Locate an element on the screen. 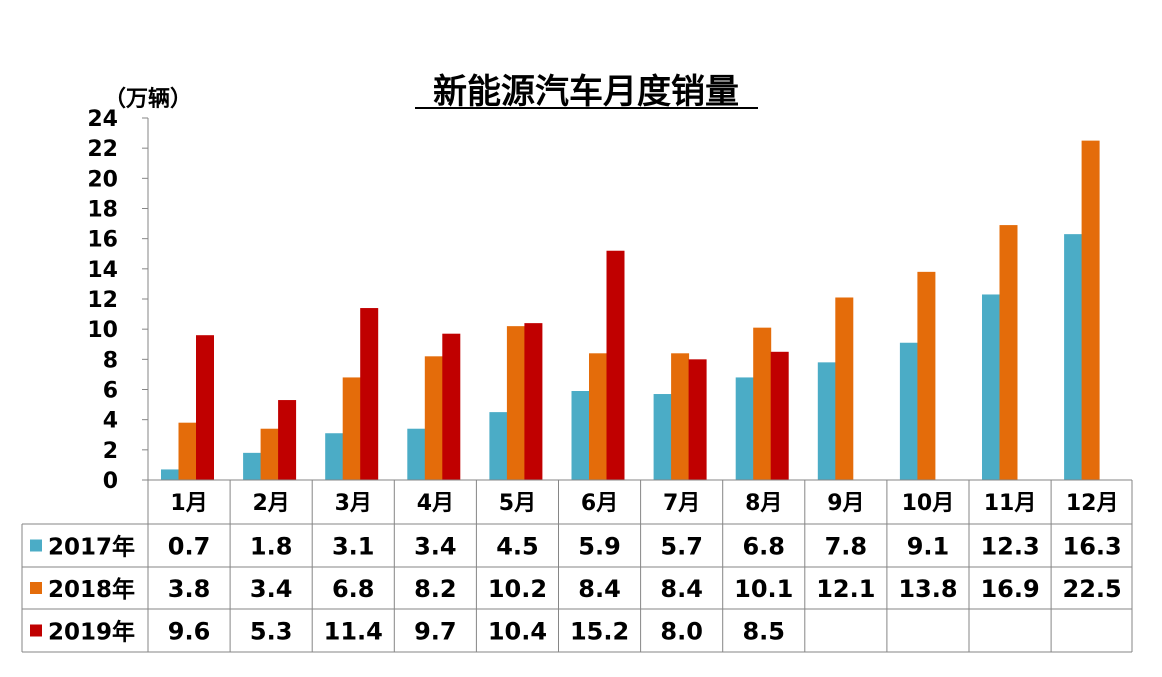 This screenshot has height=677, width=1162. y-tick-label: 20 is located at coordinates (102, 179).